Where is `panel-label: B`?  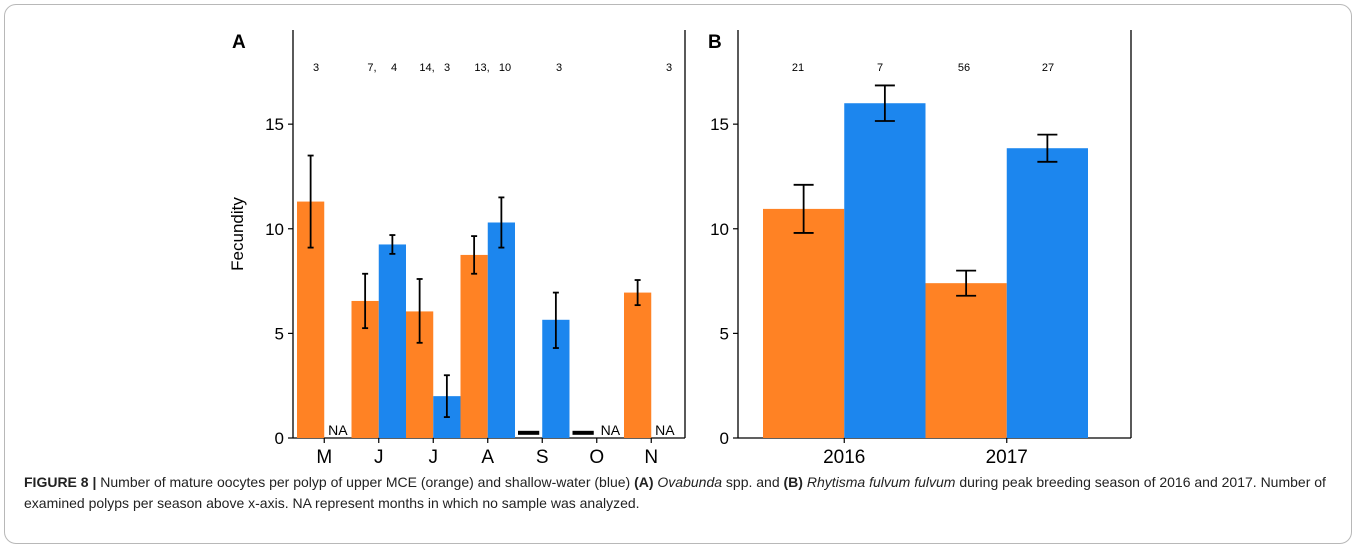
panel-label: B is located at coordinates (715, 42).